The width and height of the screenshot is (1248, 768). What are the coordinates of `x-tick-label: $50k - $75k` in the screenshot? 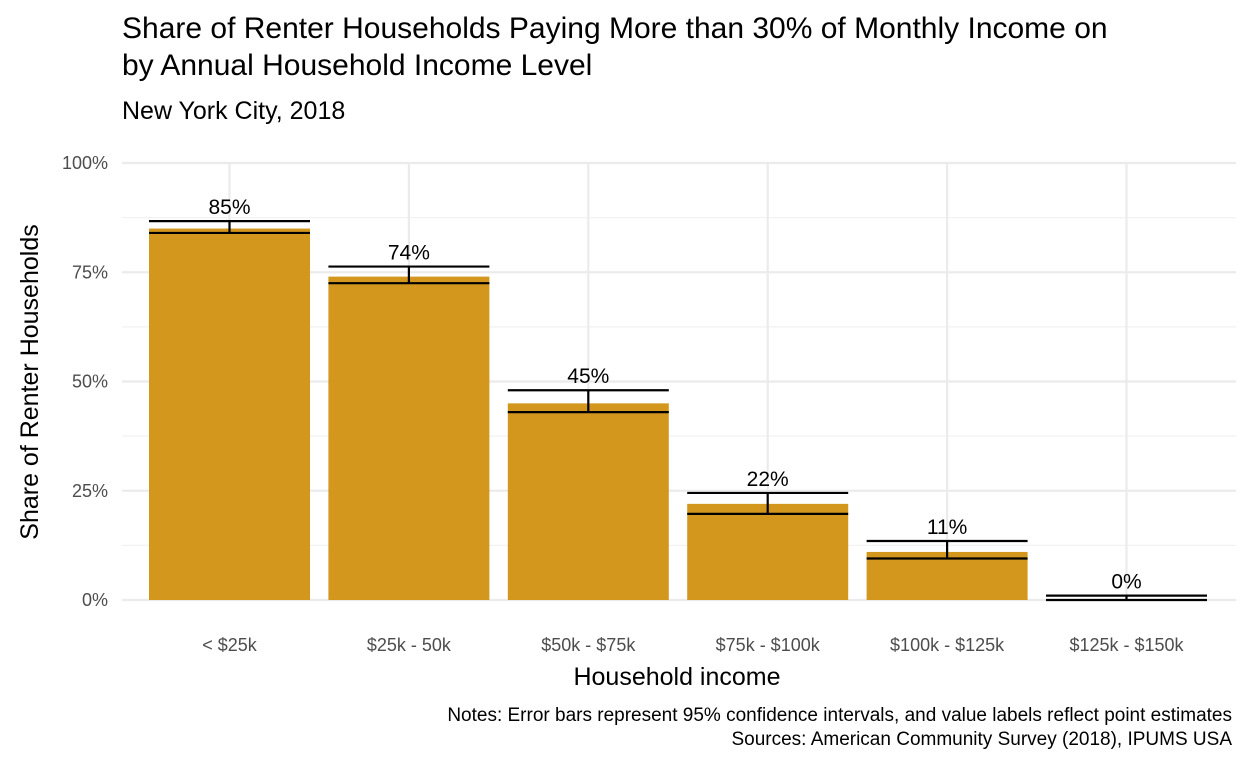 It's located at (588, 645).